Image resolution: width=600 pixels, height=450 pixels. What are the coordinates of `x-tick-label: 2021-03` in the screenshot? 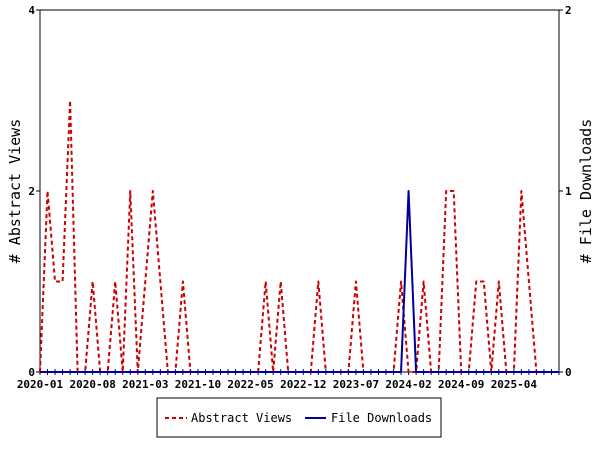 It's located at (145, 384).